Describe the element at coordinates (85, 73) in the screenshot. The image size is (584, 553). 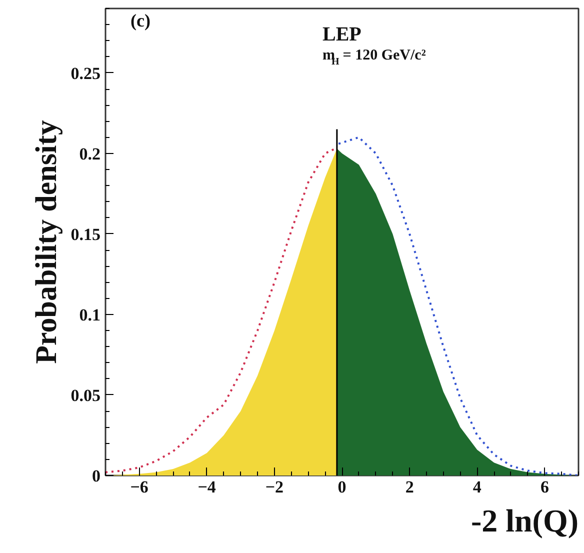
I see `y-tick-label: 0.25` at that location.